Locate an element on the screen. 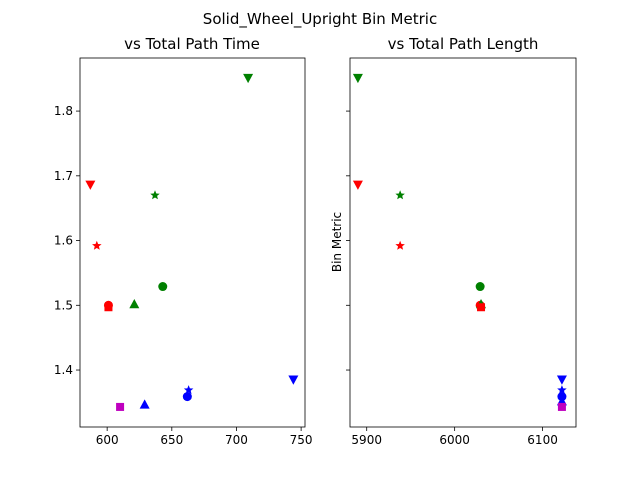 The image size is (640, 480). x-tick-label: 6000 is located at coordinates (454, 440).